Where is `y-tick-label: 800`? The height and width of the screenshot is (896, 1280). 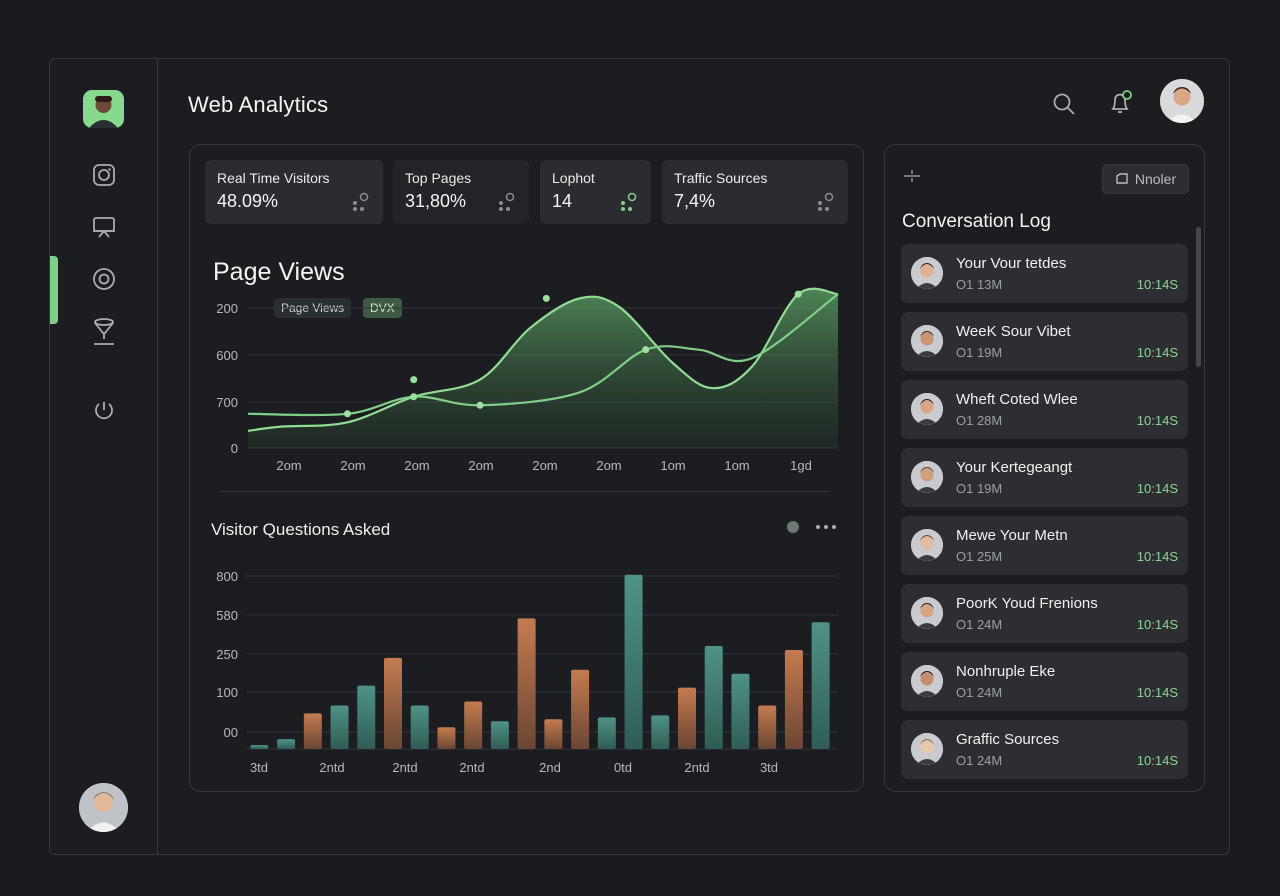 y-tick-label: 800 is located at coordinates (227, 576).